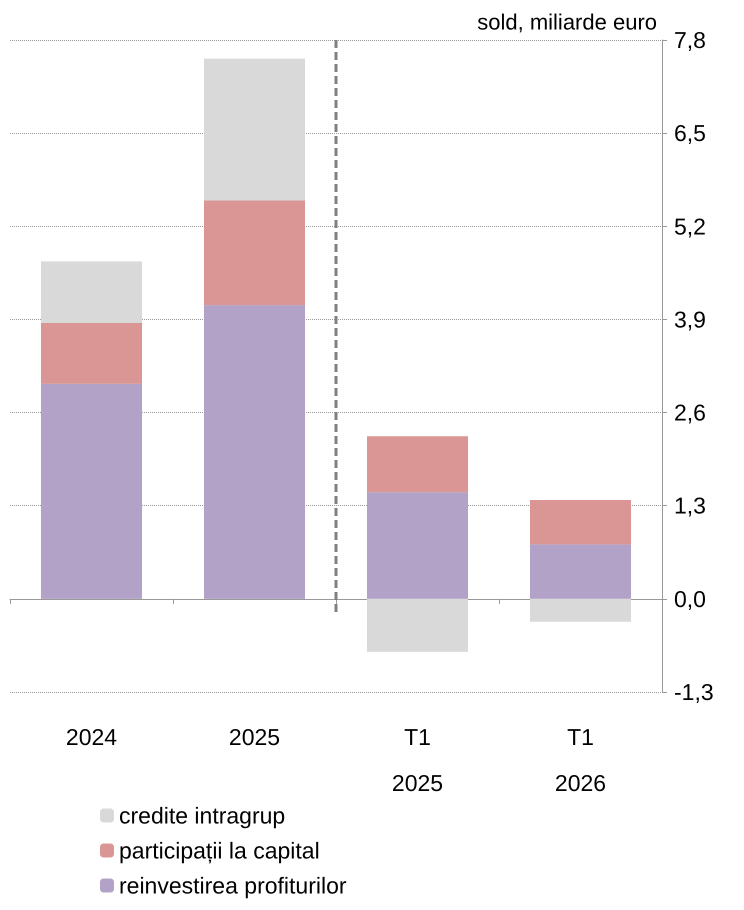  Describe the element at coordinates (690, 319) in the screenshot. I see `y-tick-label: 3,9` at that location.